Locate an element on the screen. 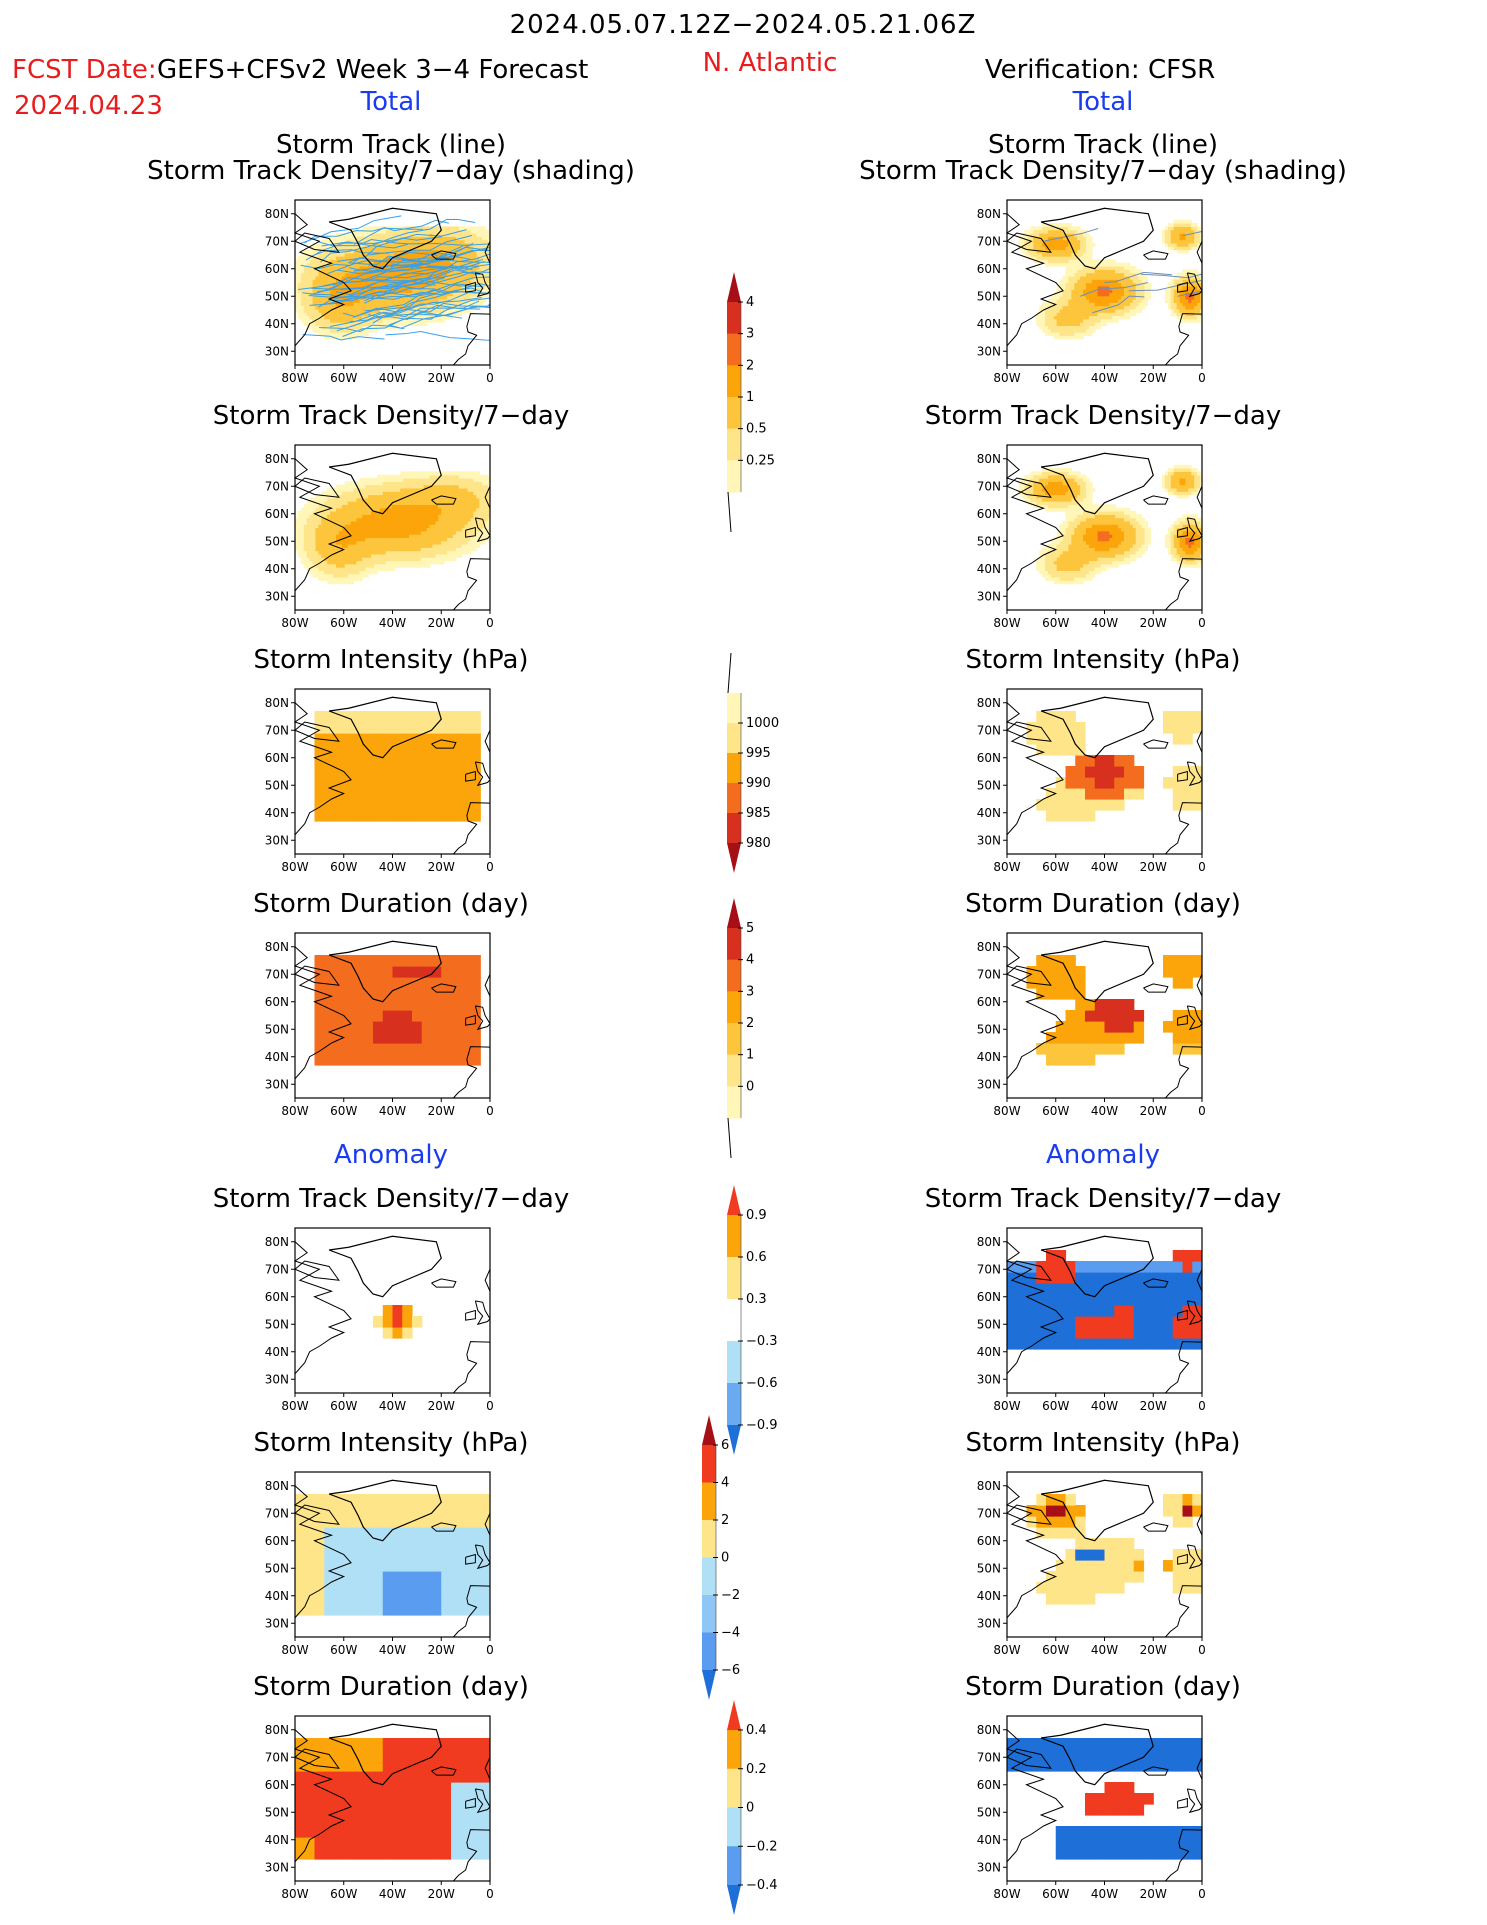  colorbar-label: −2 is located at coordinates (730, 1595).